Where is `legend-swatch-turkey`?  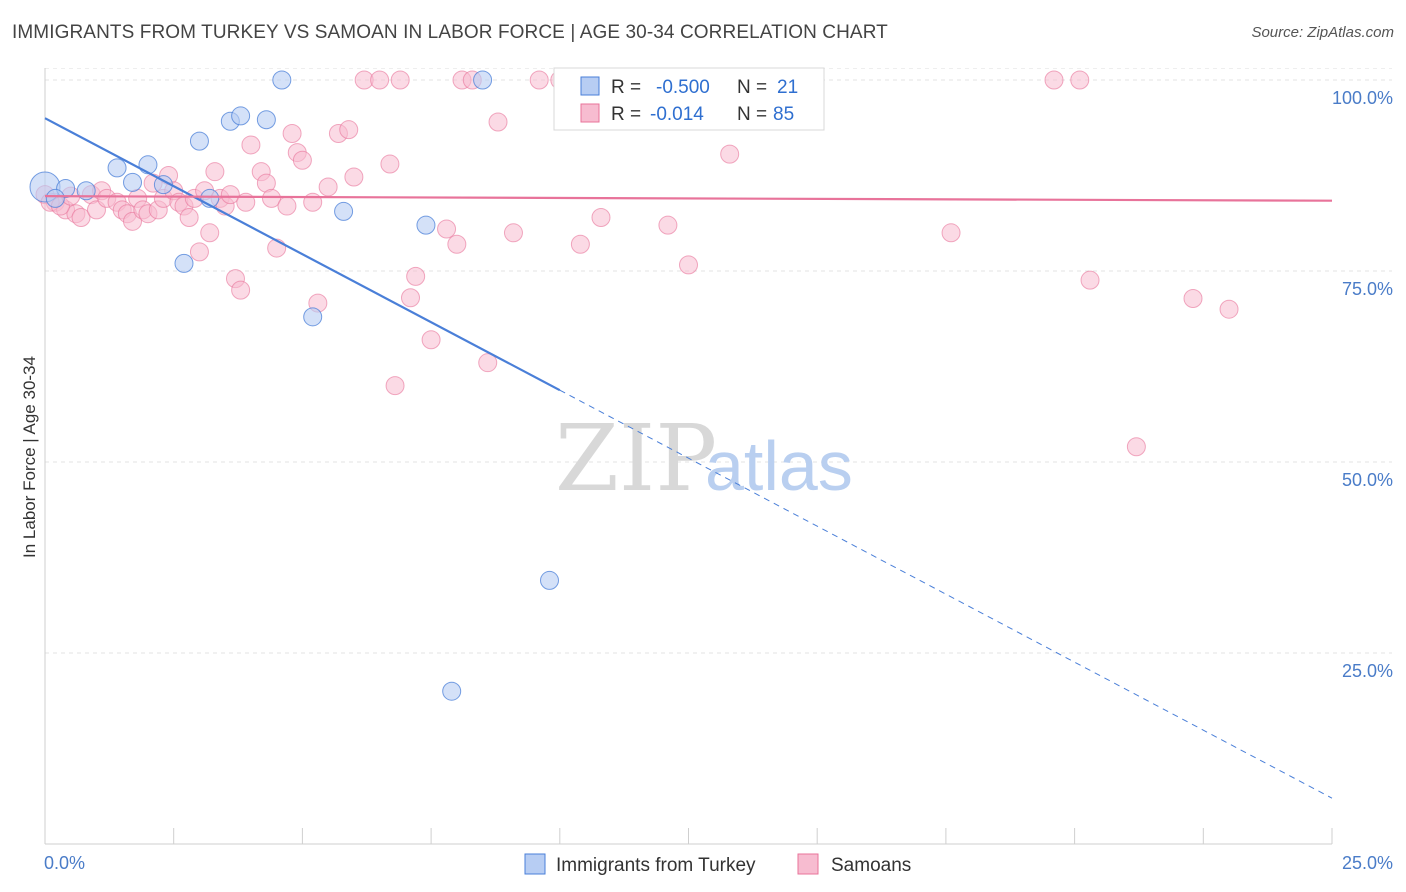
legend-swatch-turkey is located at coordinates (590, 86).